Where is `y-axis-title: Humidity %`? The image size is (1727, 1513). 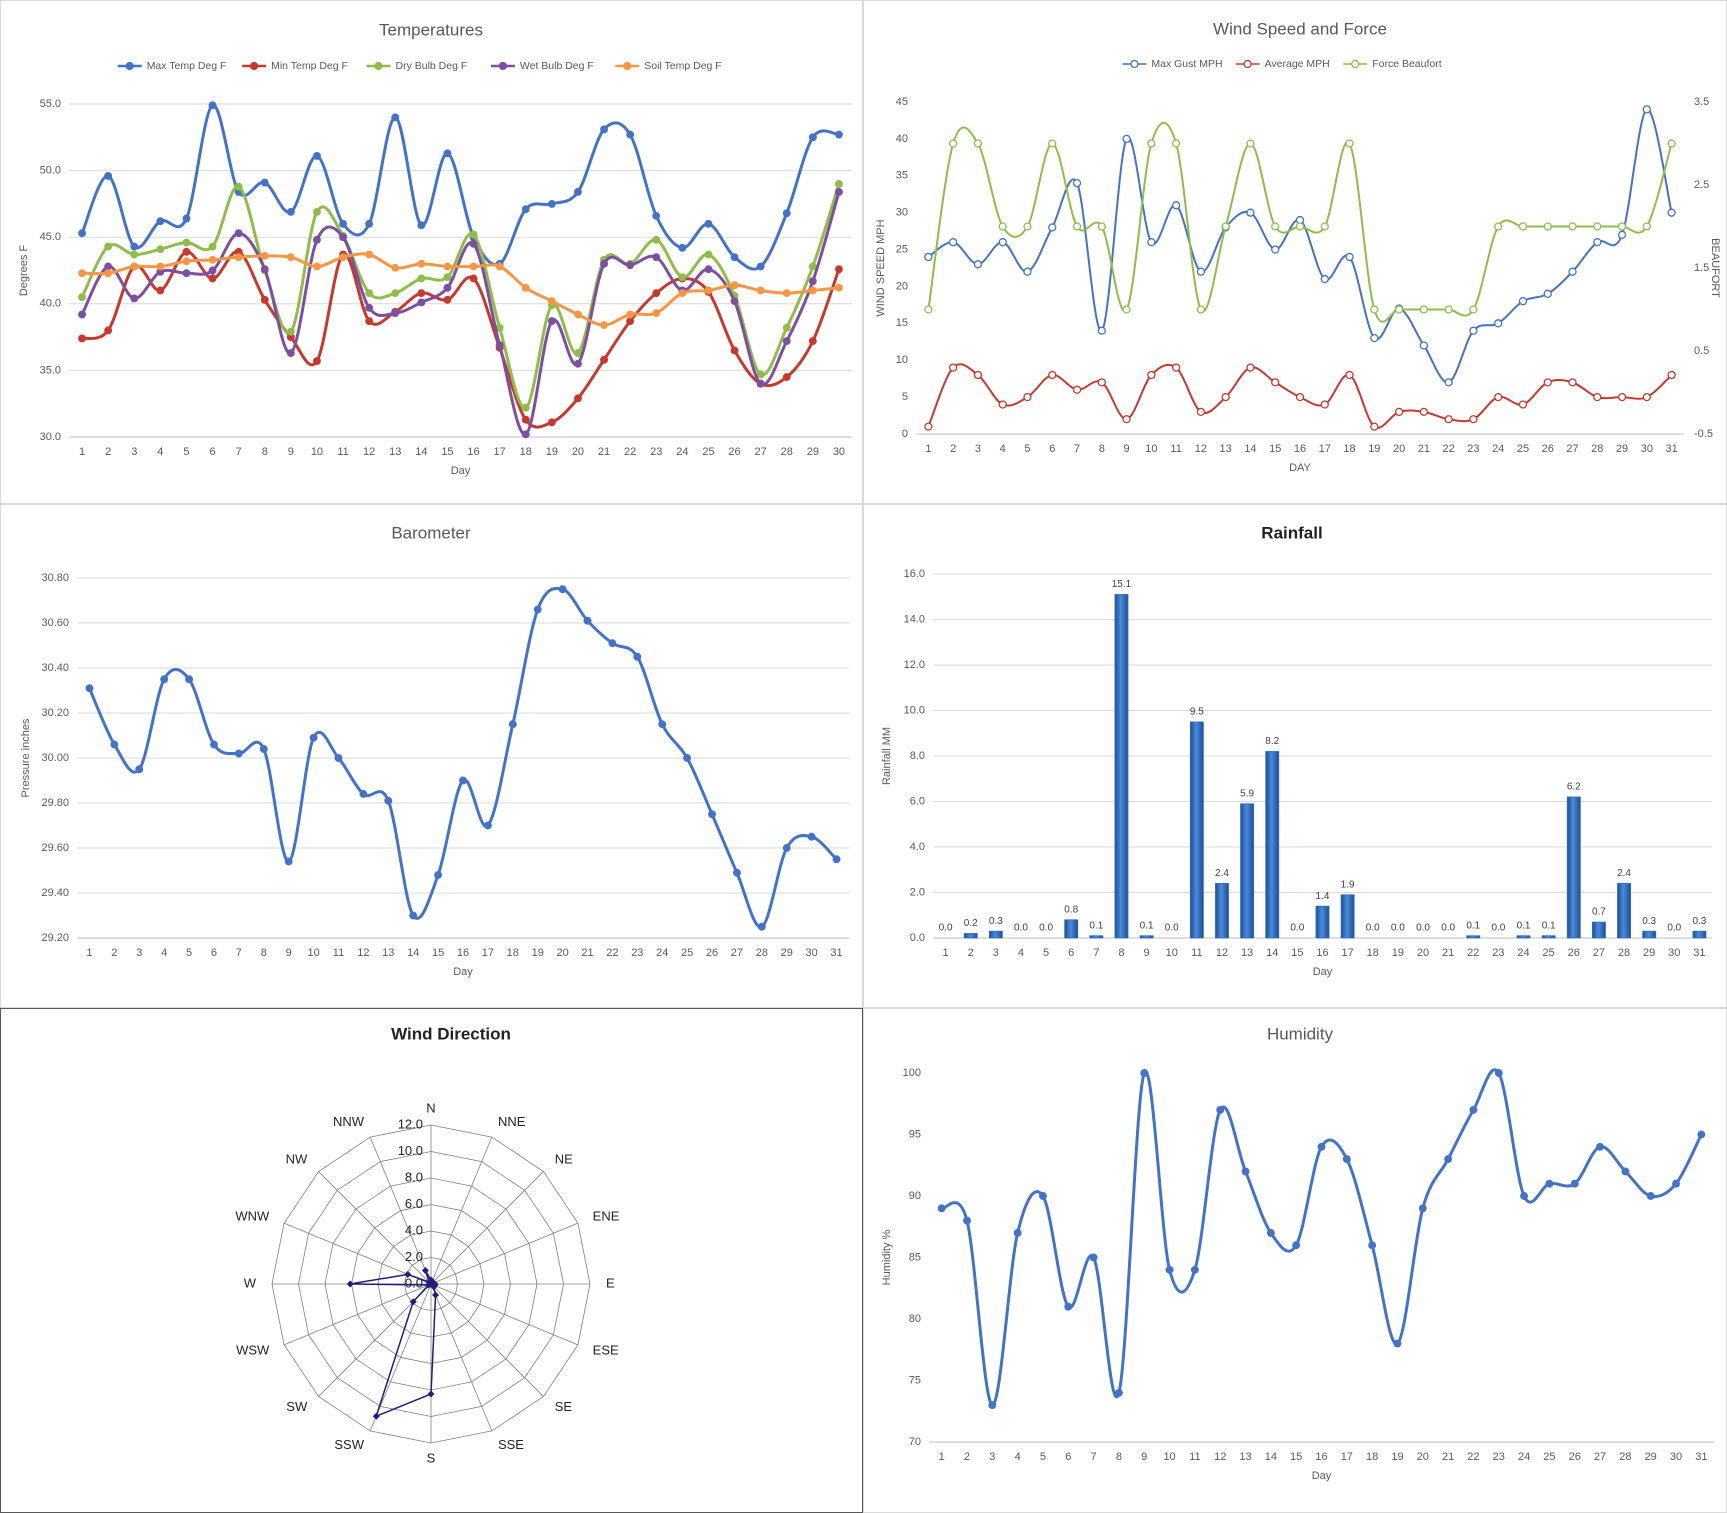
y-axis-title: Humidity % is located at coordinates (887, 1257).